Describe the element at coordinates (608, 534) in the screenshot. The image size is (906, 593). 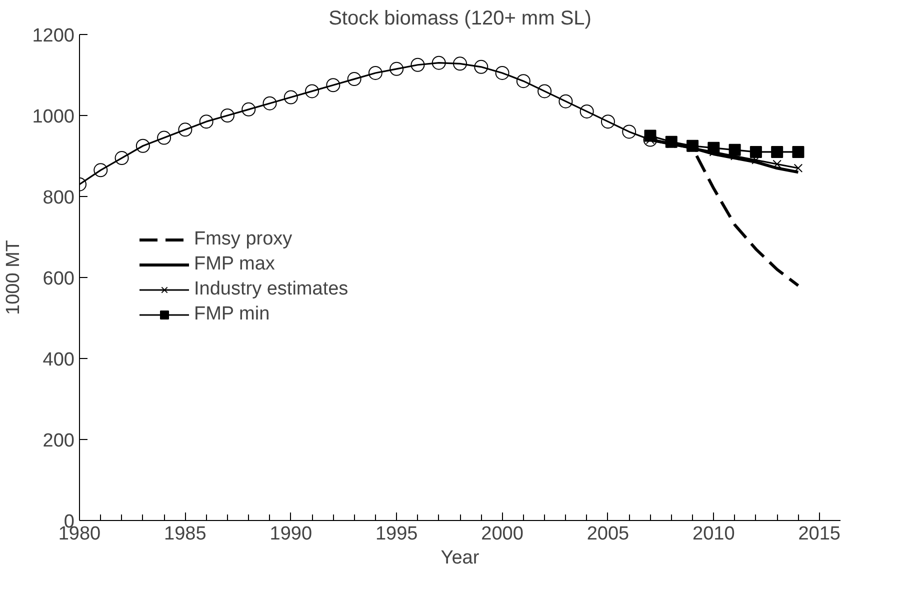
I see `x-tick-label: 2005` at that location.